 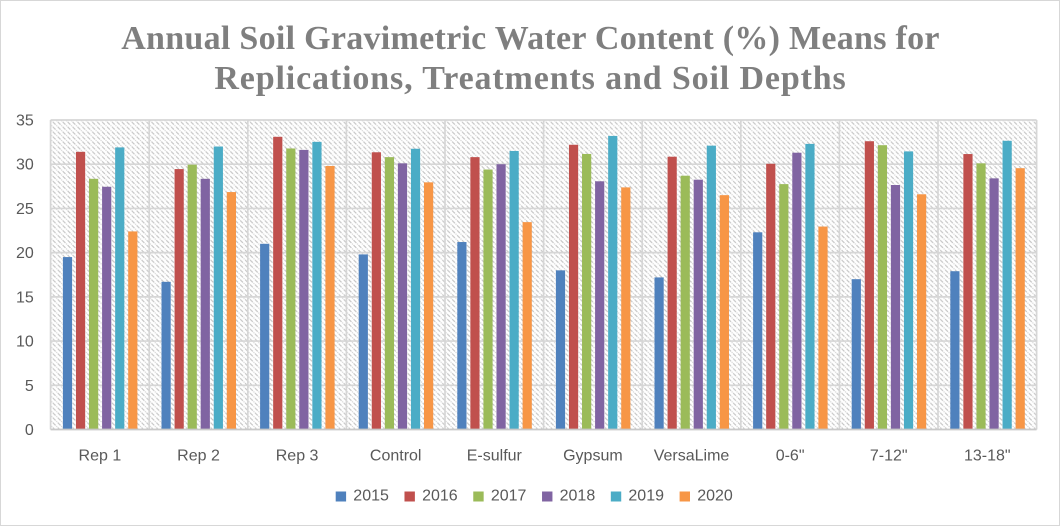 I want to click on svg-text: 0, so click(x=29, y=430).